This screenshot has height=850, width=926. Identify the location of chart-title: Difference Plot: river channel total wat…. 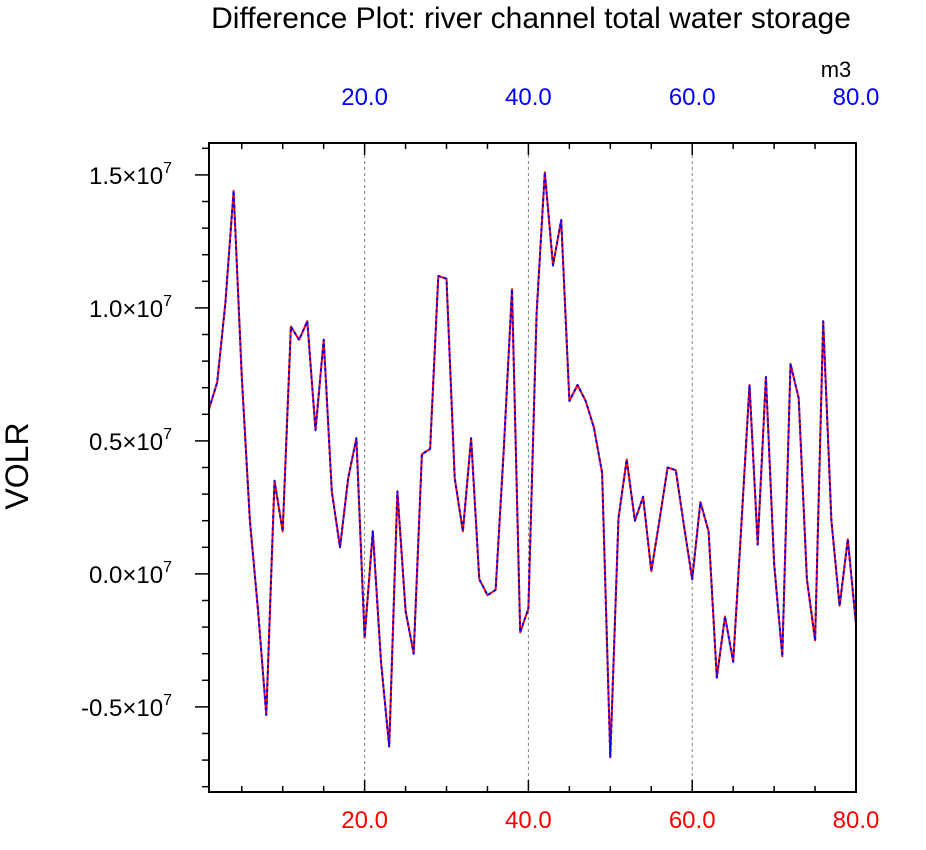
(531, 18).